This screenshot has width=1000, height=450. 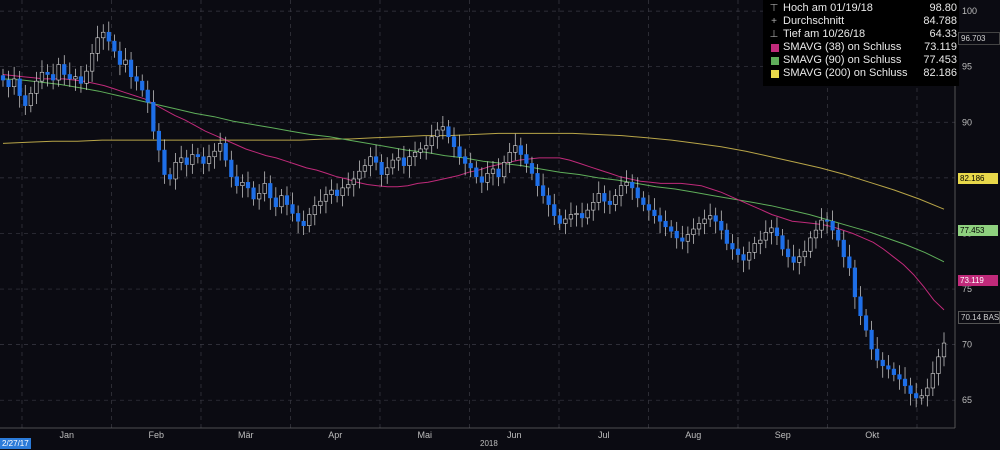 I want to click on legend-low-label: Tief am 10/26/18, so click(x=824, y=34).